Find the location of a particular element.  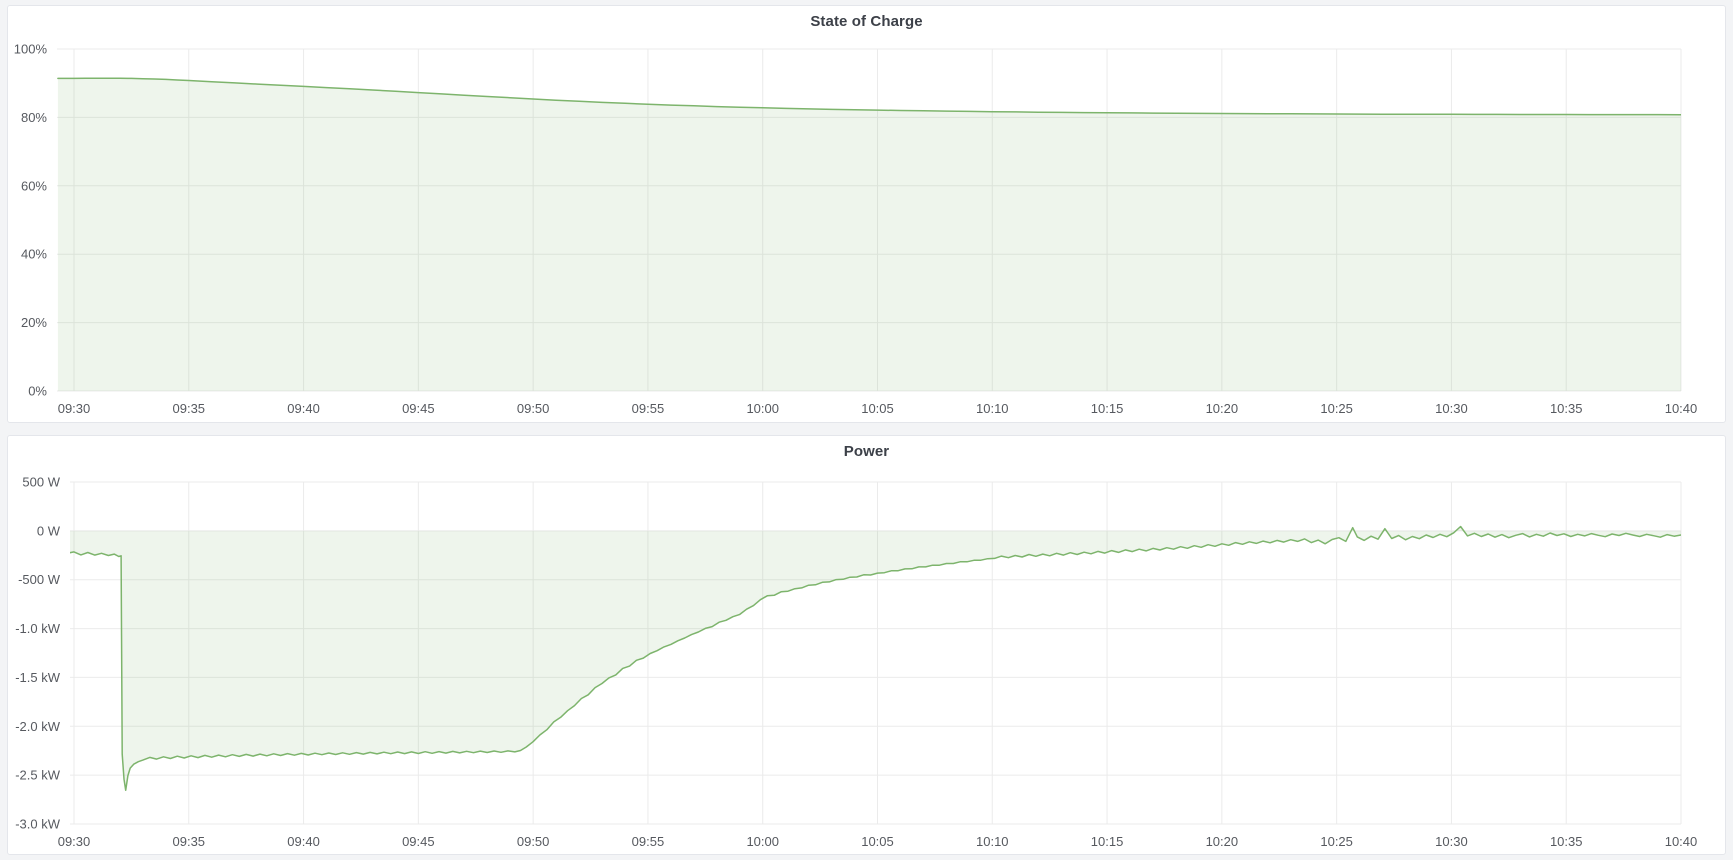

svg-text: -1.5 kW is located at coordinates (38, 677).